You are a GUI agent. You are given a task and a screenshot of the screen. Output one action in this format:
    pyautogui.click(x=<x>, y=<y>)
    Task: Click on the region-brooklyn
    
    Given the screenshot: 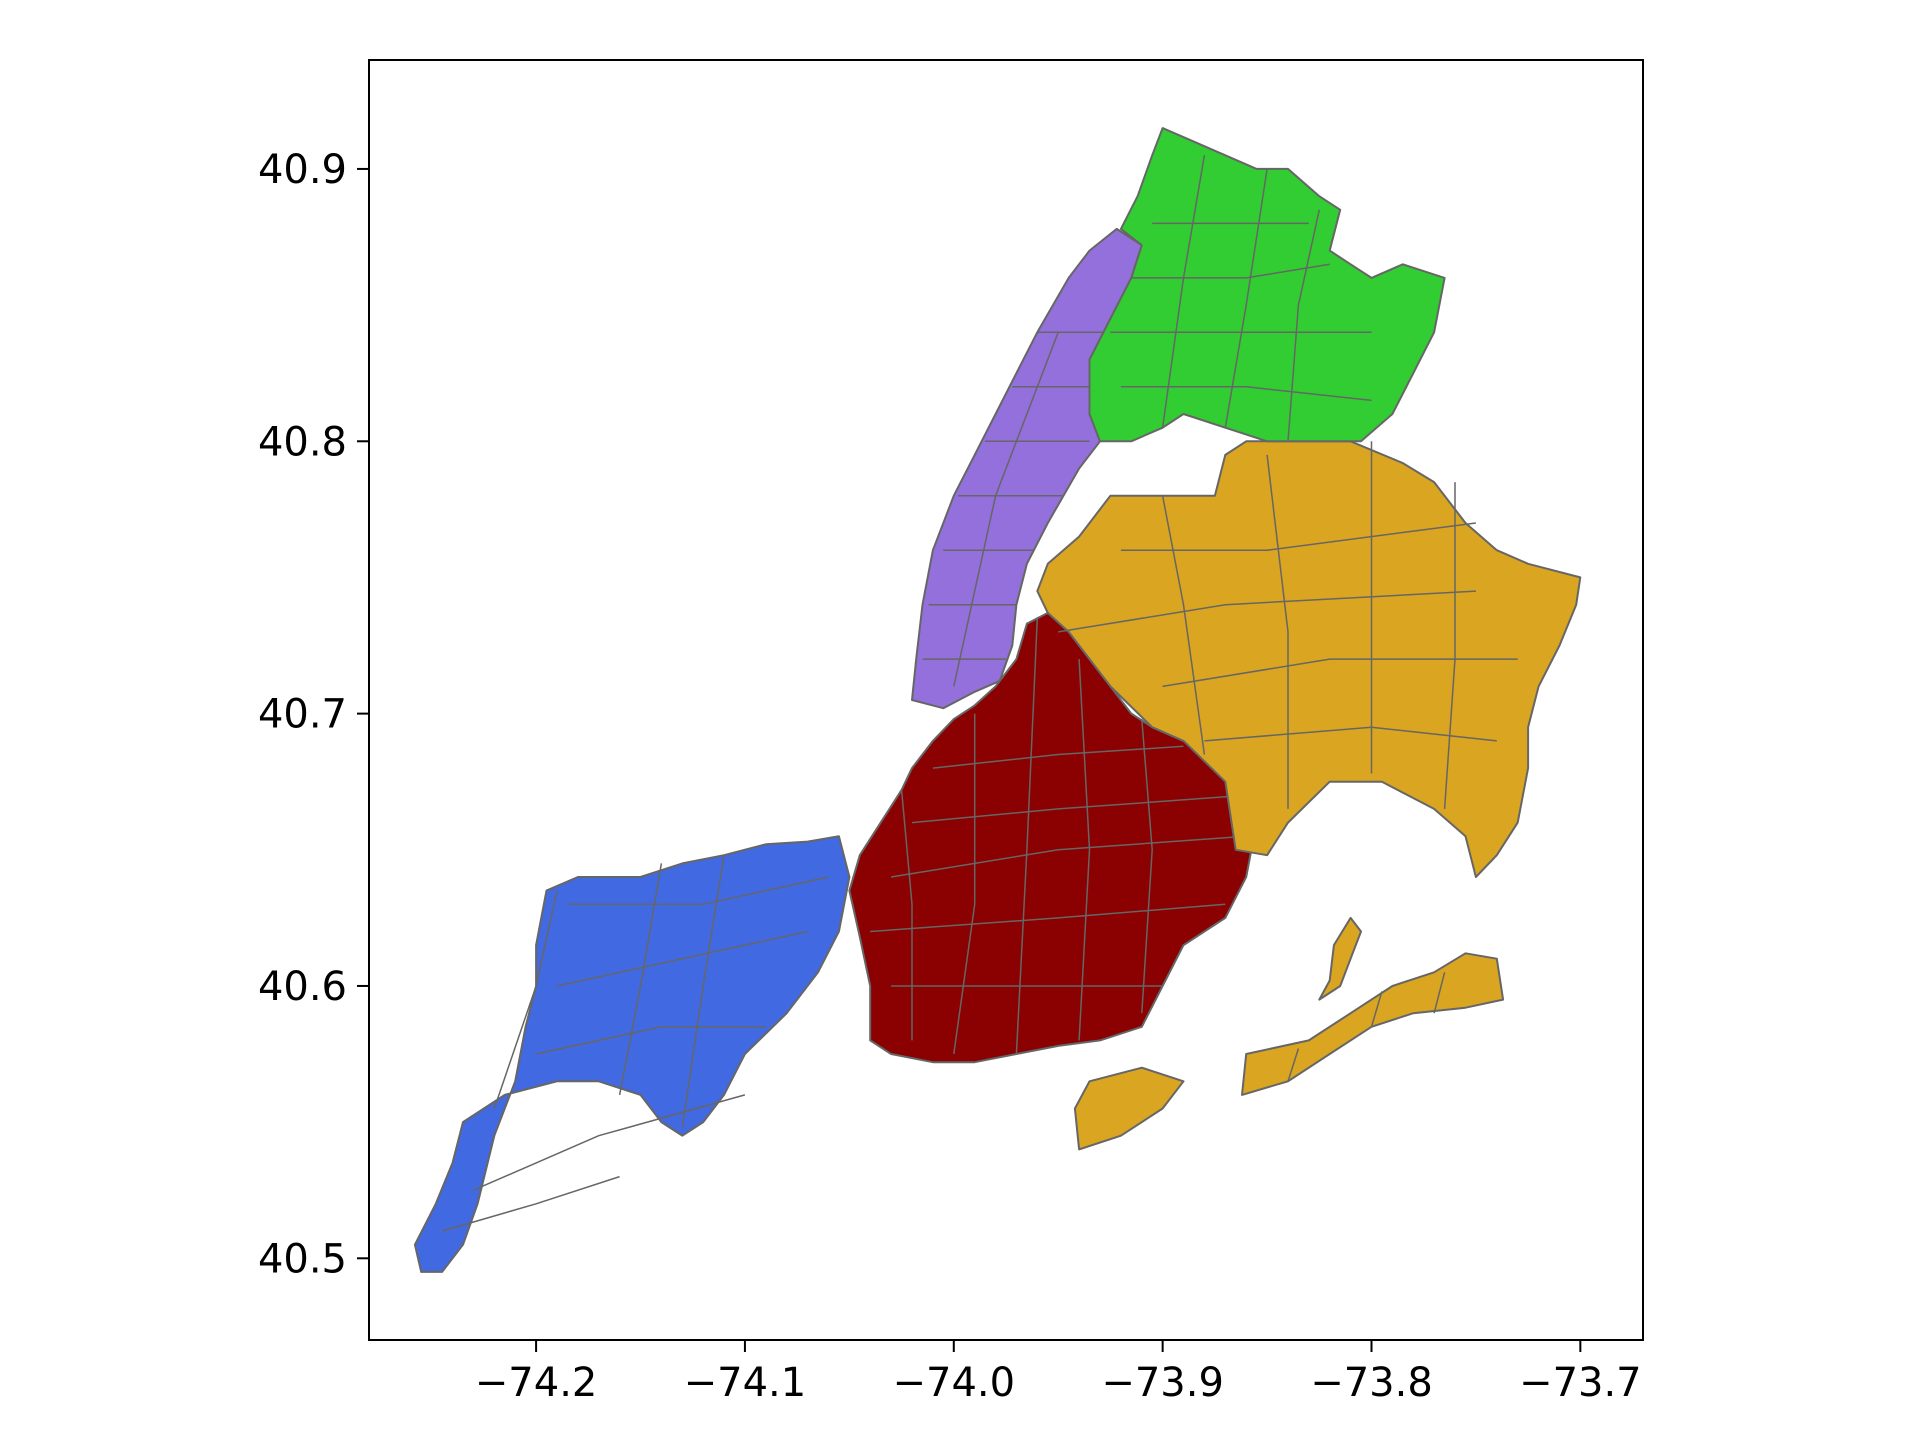 What is the action you would take?
    pyautogui.click(x=1053, y=837)
    